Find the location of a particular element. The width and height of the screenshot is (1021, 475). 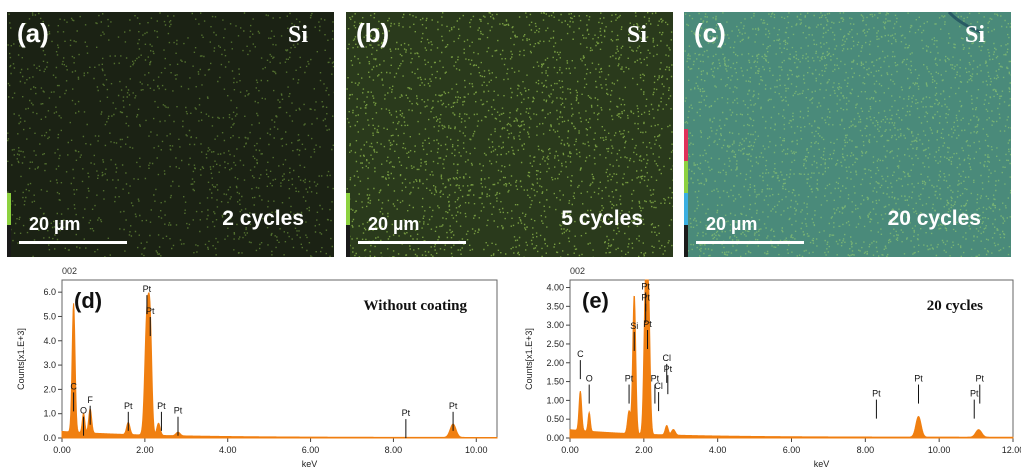

y-tick-label: 3.00 is located at coordinates (555, 325).